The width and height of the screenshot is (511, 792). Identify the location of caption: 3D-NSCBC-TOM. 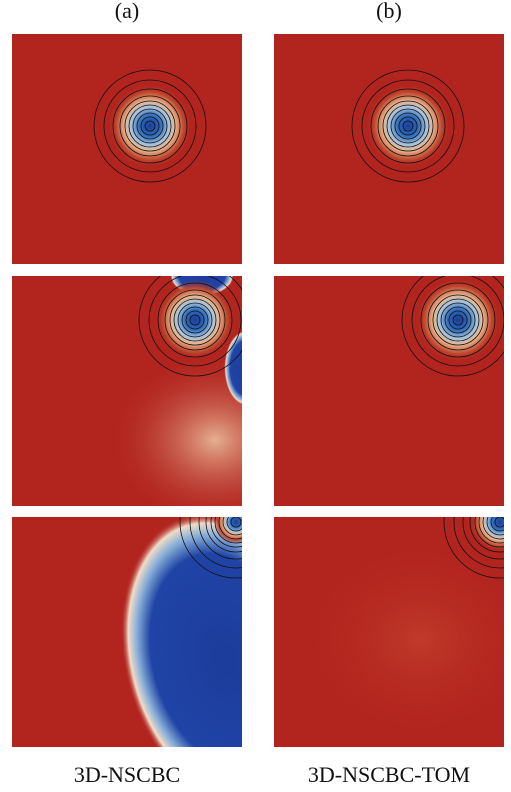
(389, 774).